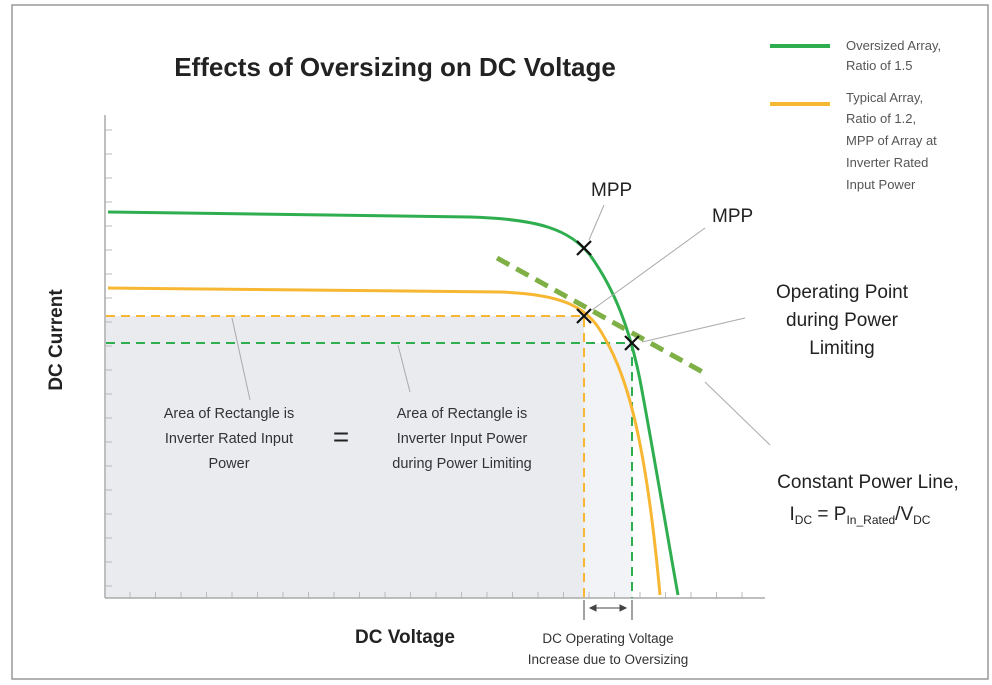 The image size is (992, 685). I want to click on operating-marker, so click(632, 343).